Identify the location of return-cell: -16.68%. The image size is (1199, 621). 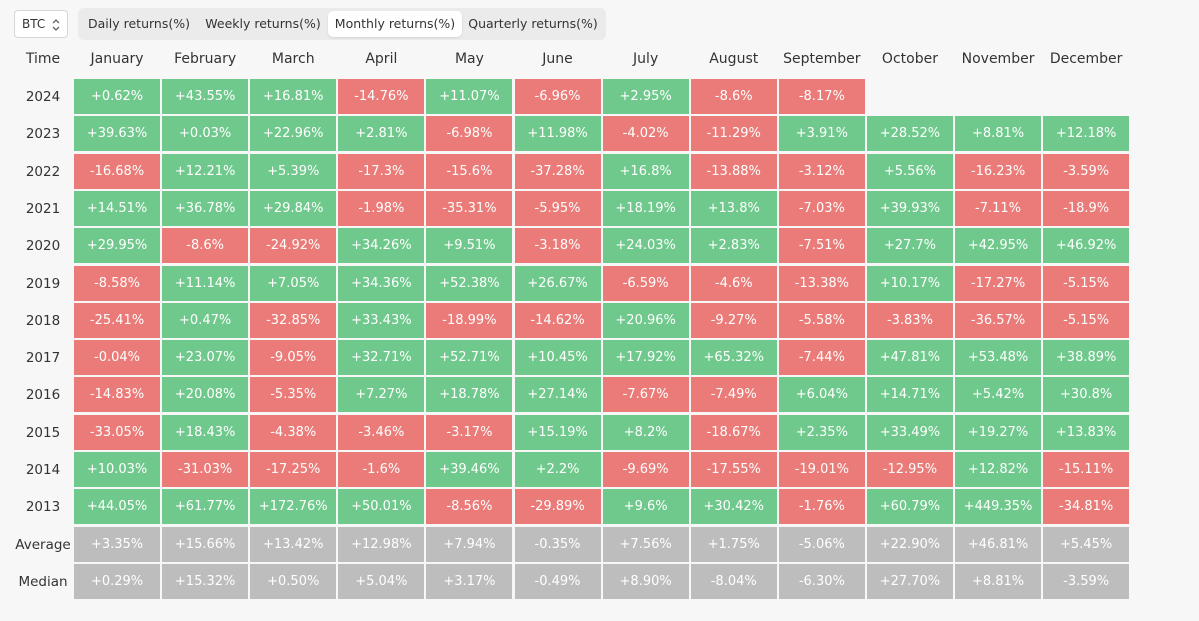
(117, 171).